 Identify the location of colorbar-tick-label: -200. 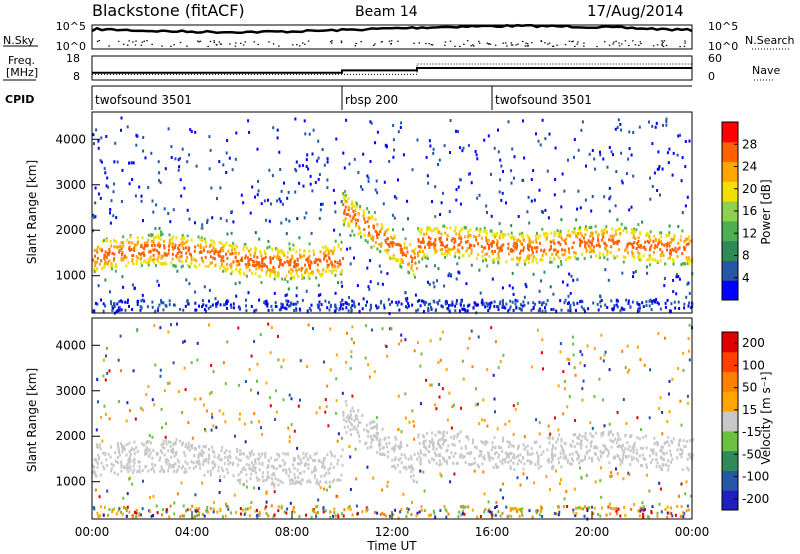
(755, 499).